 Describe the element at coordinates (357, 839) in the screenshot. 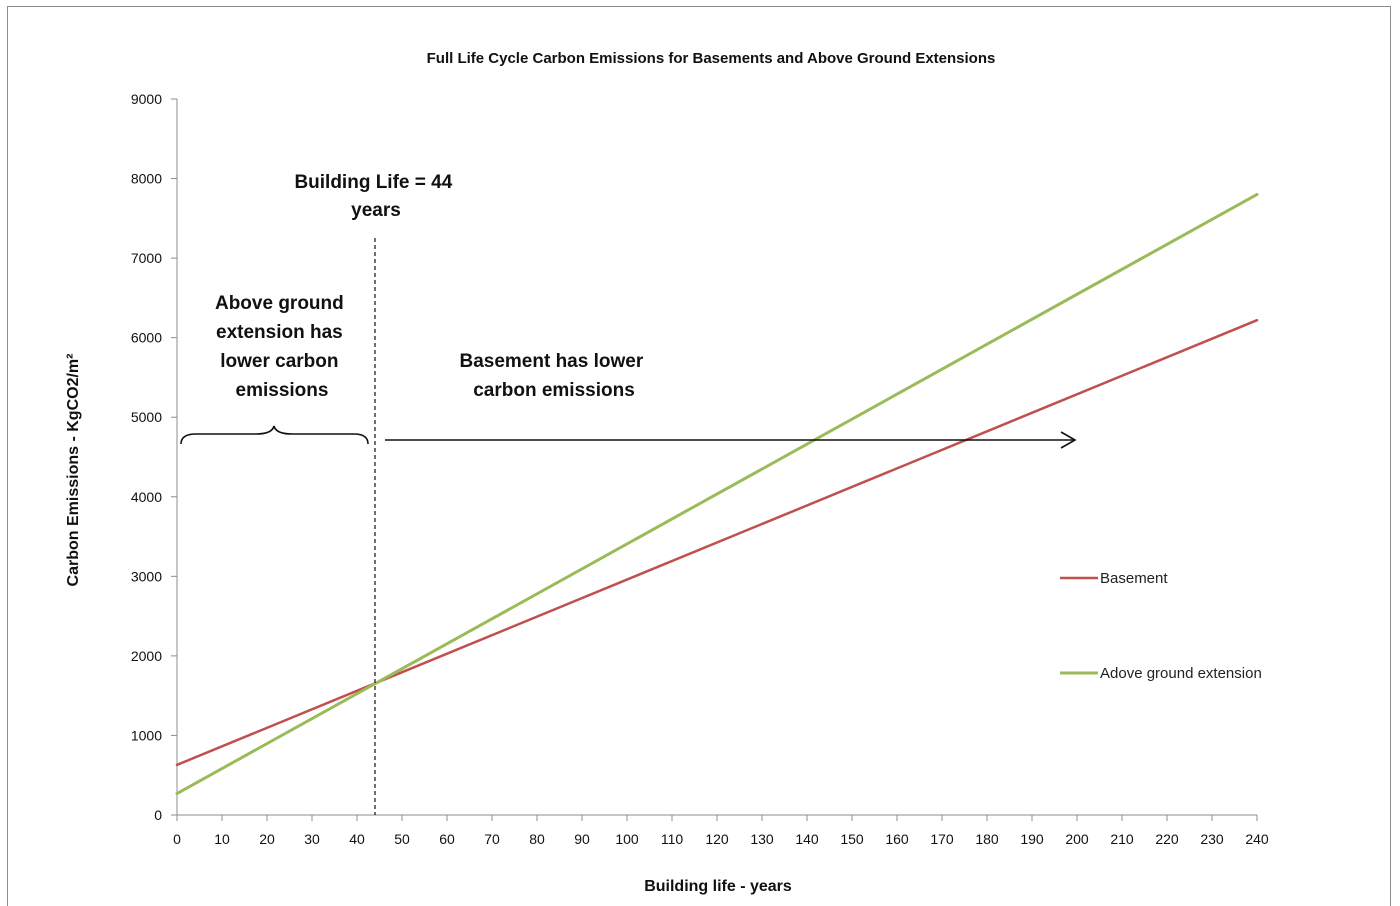

I see `x-tick-label: 40` at that location.